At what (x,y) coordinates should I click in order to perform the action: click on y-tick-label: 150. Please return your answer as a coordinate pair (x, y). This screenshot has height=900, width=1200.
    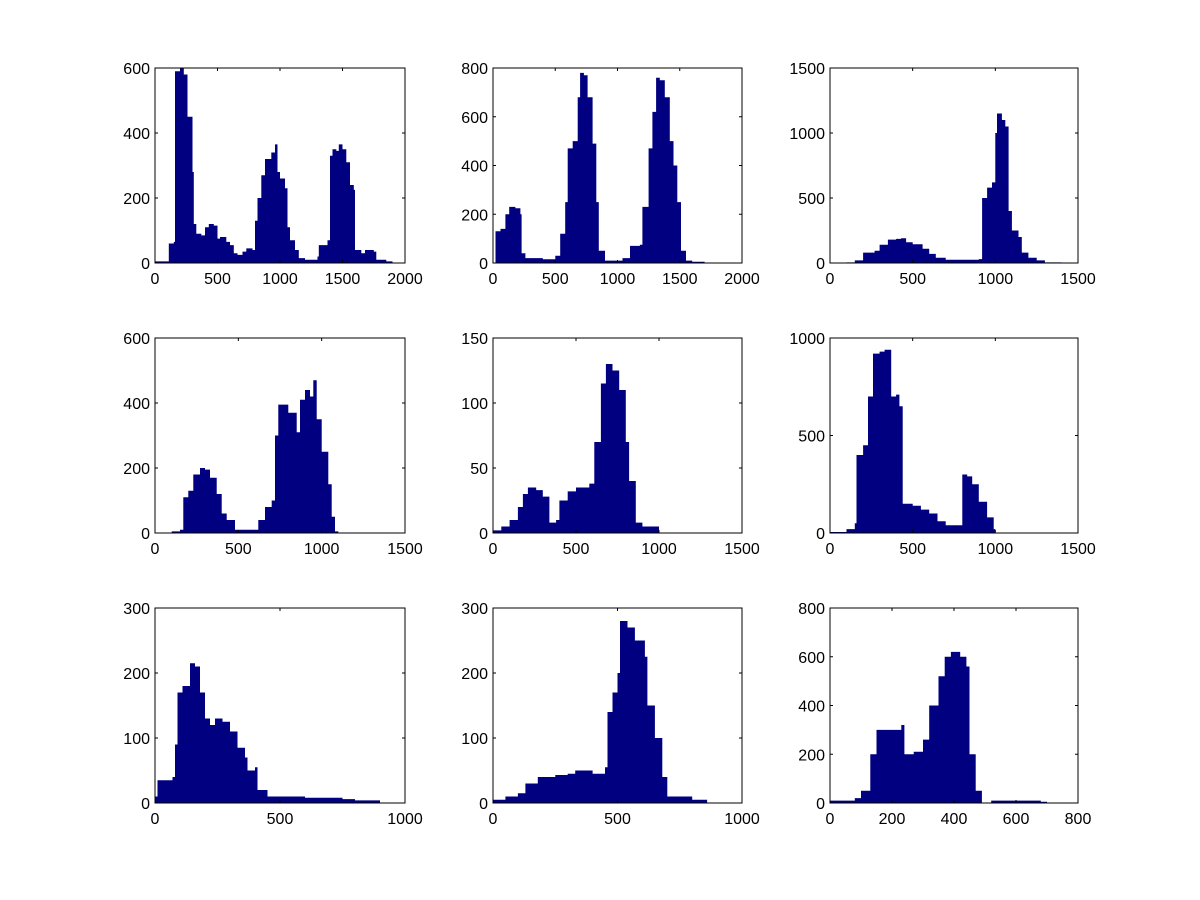
    Looking at the image, I should click on (474, 339).